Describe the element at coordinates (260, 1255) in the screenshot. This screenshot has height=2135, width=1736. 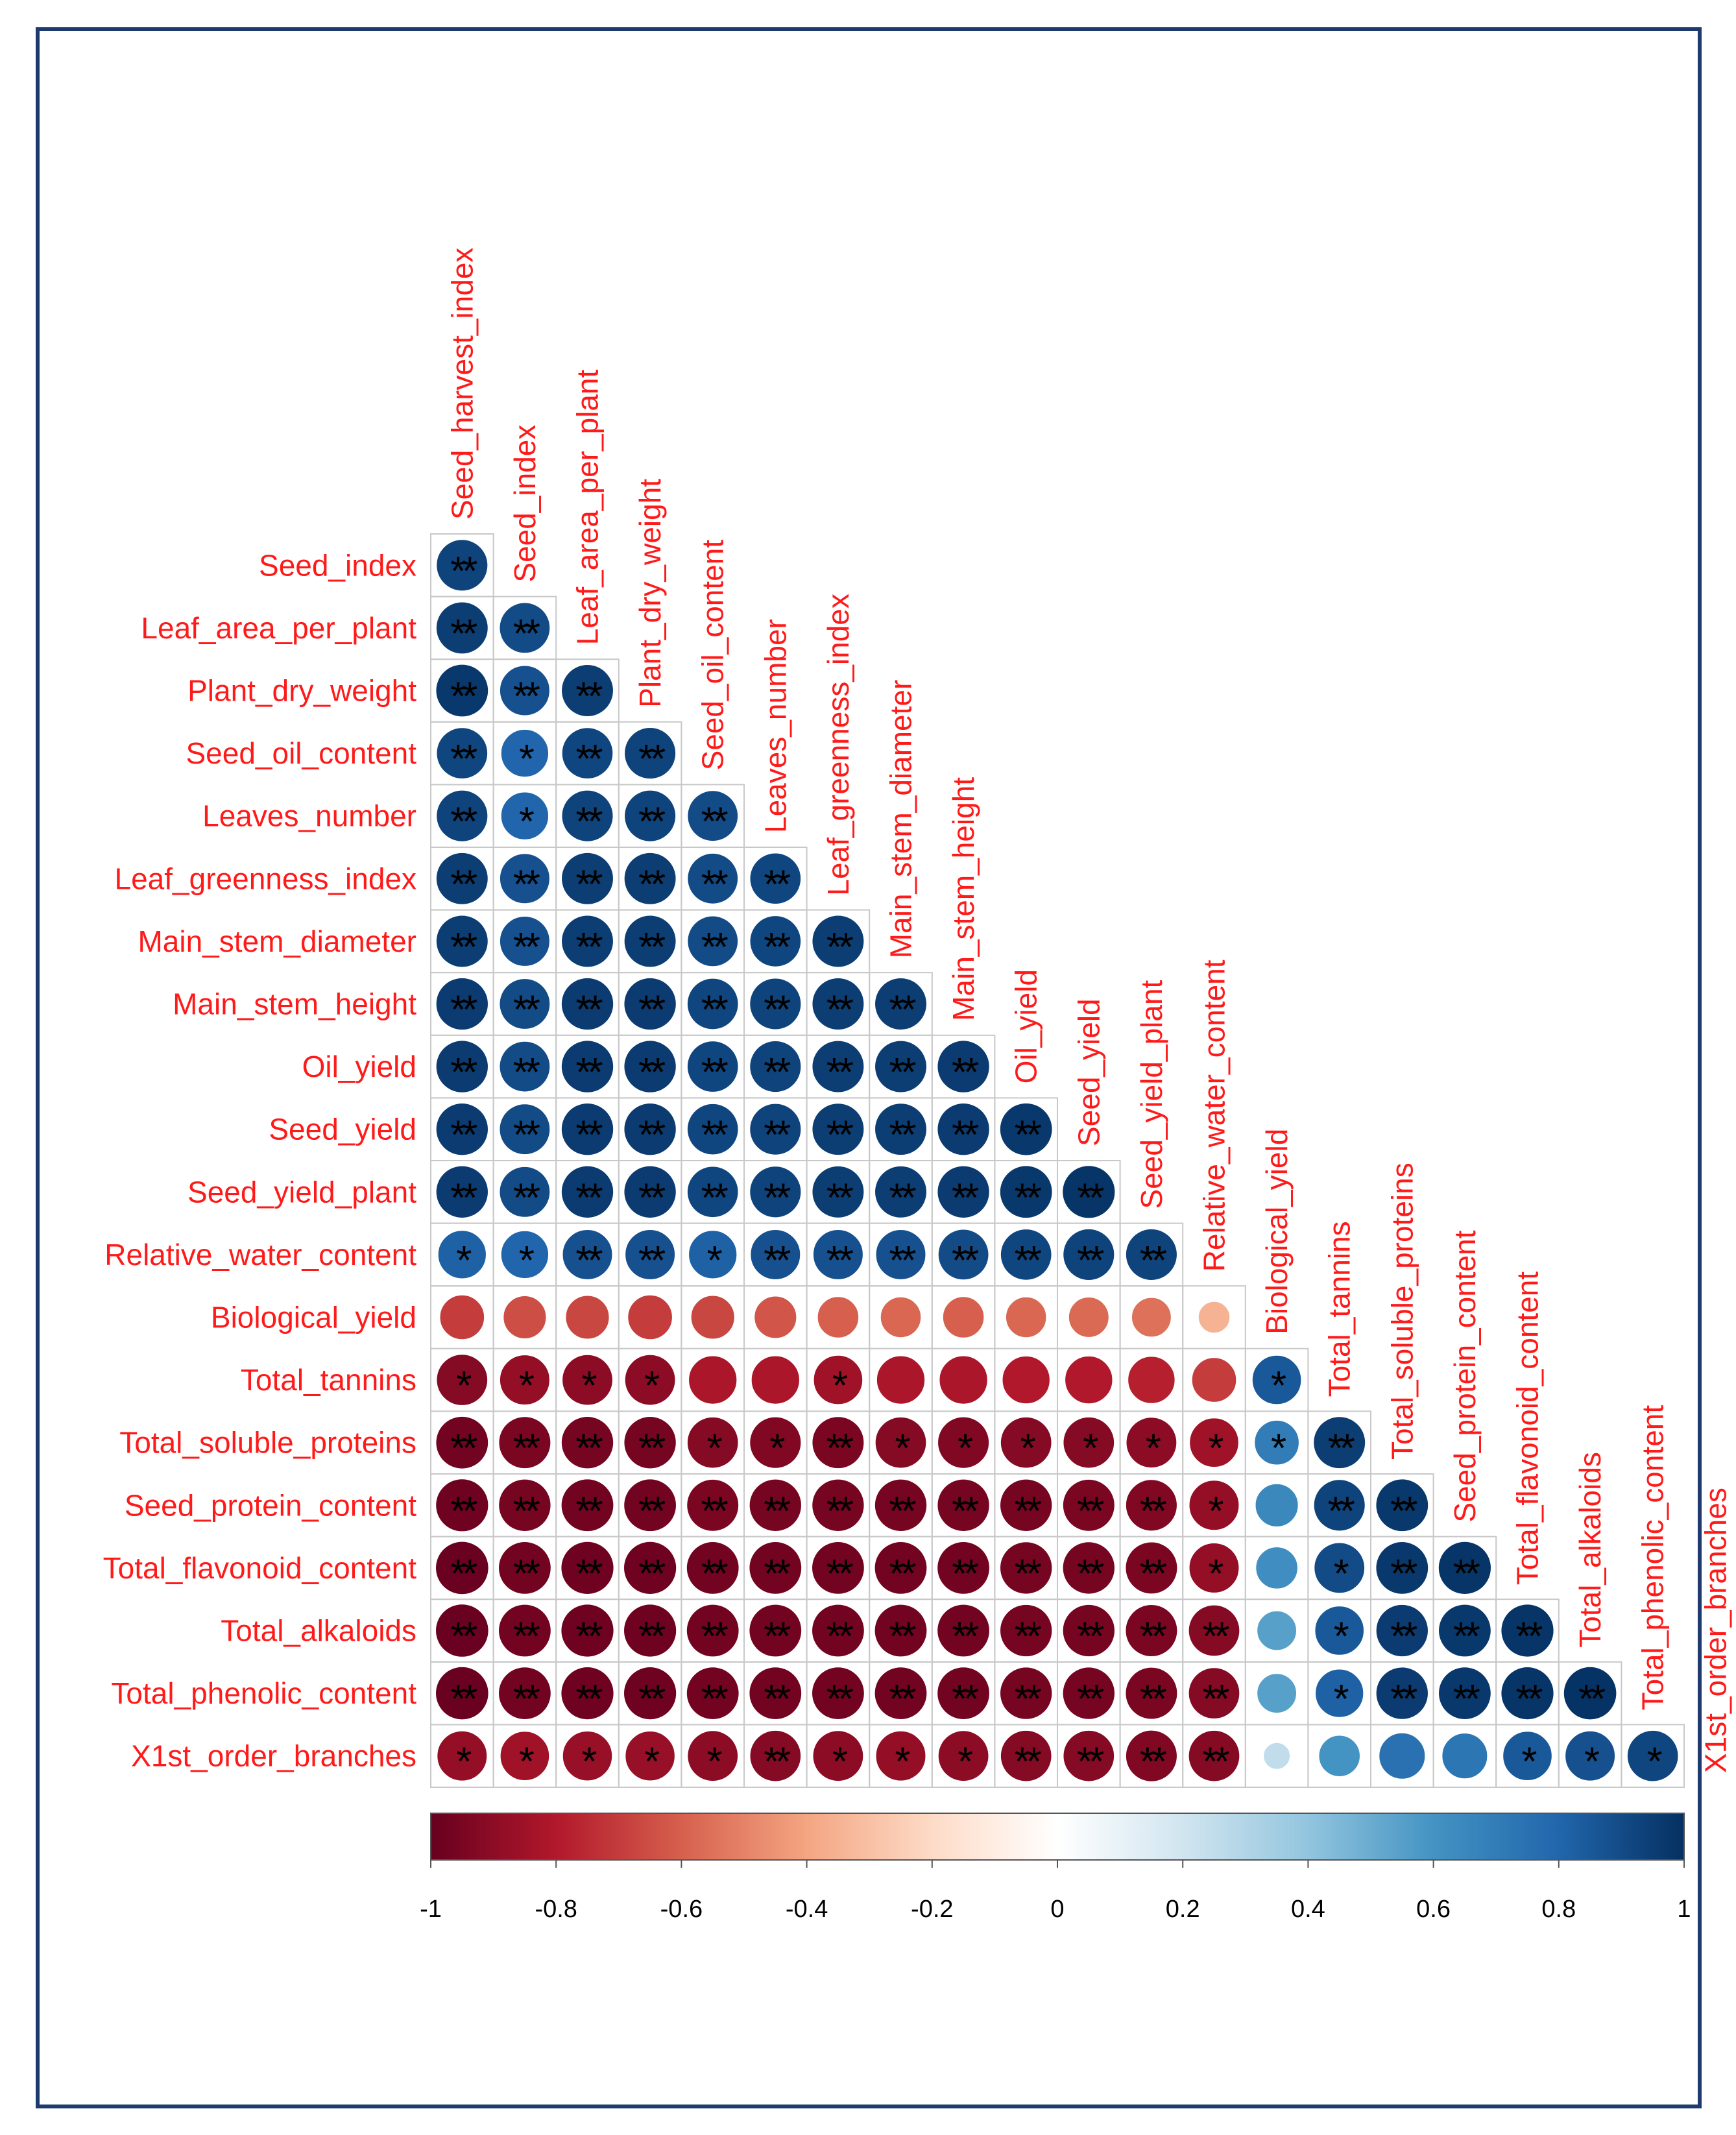
I see `row-label: Relative_water_content` at that location.